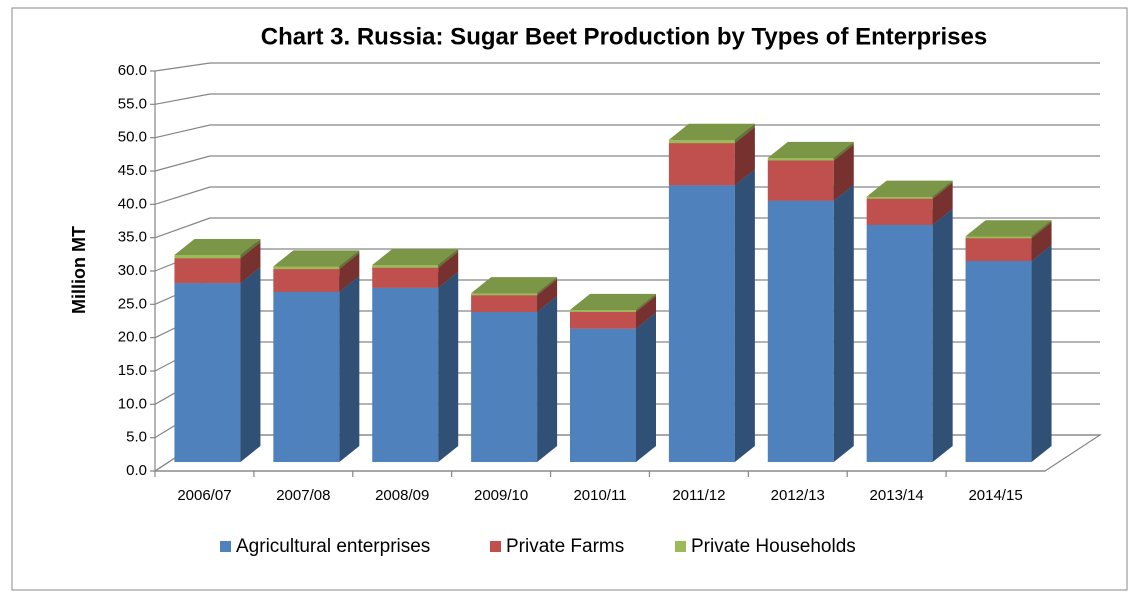 This screenshot has width=1139, height=600. I want to click on y-tick-label: 50.0, so click(132, 137).